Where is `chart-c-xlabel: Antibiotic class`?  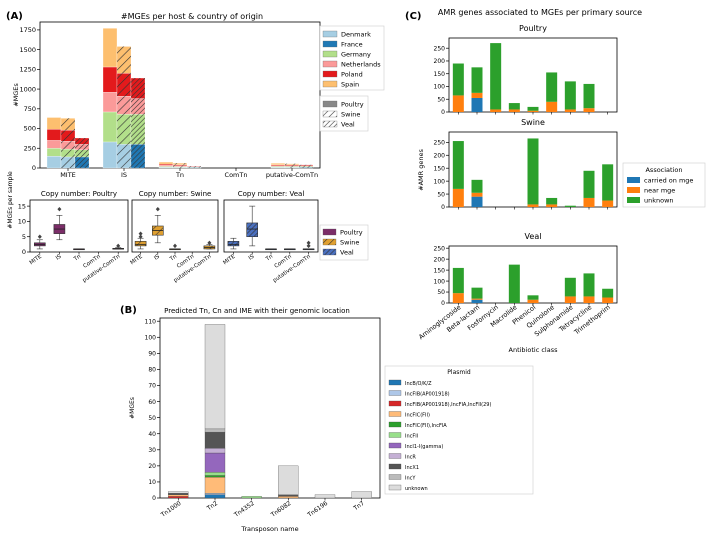 chart-c-xlabel: Antibiotic class is located at coordinates (534, 350).